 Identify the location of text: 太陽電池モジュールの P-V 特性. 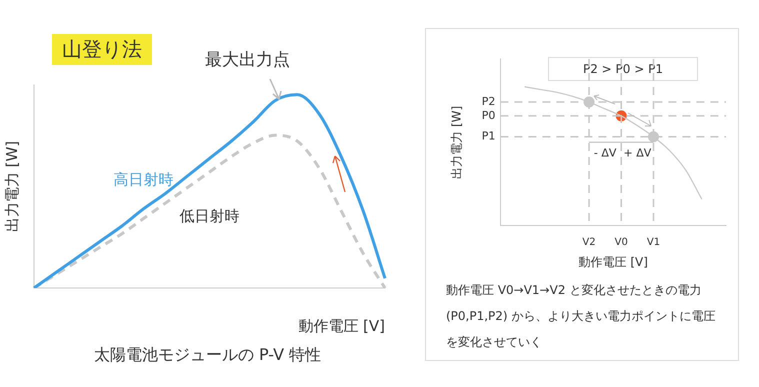
(207, 355).